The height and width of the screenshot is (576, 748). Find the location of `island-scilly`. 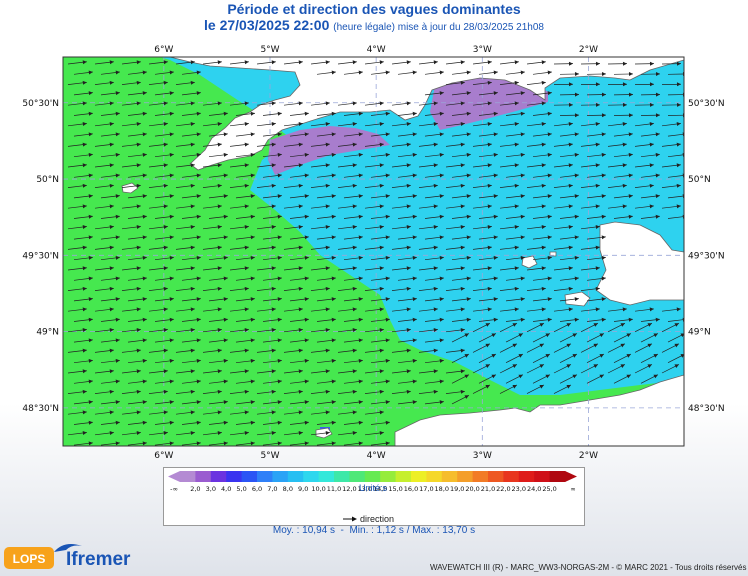

island-scilly is located at coordinates (130, 188).